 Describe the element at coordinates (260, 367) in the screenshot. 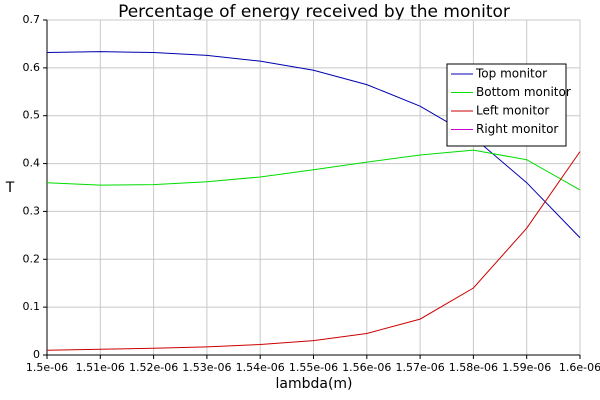

I see `x-tick-label: 1.54e-06` at that location.